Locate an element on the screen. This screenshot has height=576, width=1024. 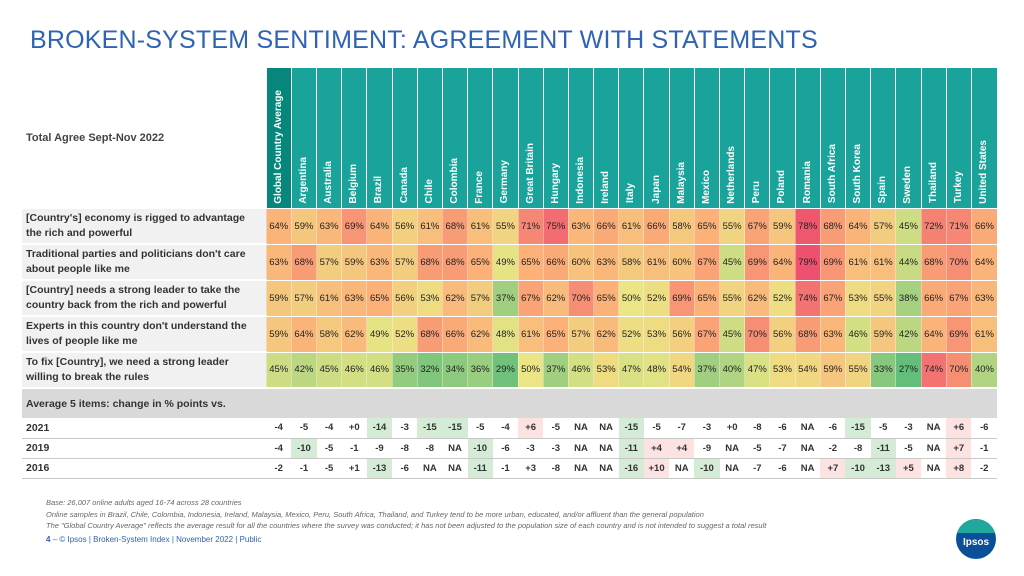
agree-cell: 57% is located at coordinates (480, 298).